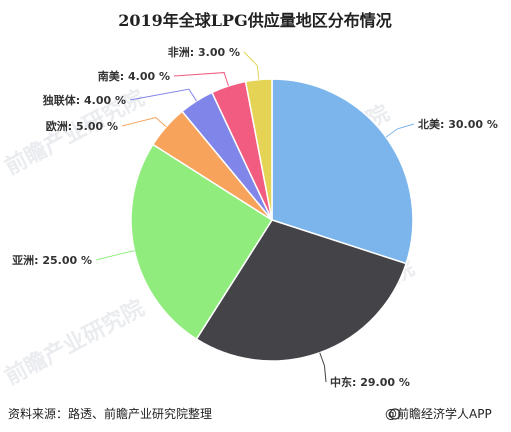  What do you see at coordinates (52, 260) in the screenshot?
I see `slice-label: 亚洲: 25.00 %` at bounding box center [52, 260].